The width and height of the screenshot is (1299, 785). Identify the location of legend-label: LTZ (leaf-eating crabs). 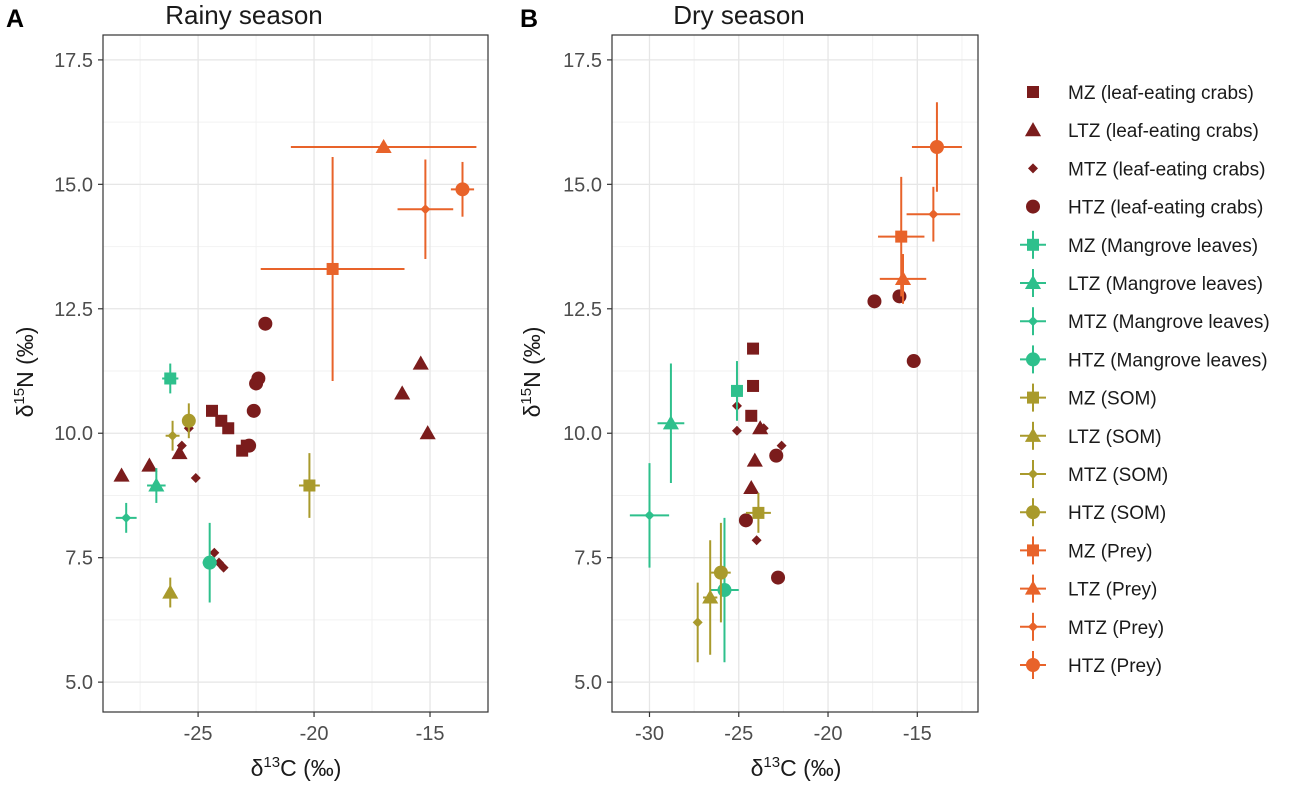
(1163, 131).